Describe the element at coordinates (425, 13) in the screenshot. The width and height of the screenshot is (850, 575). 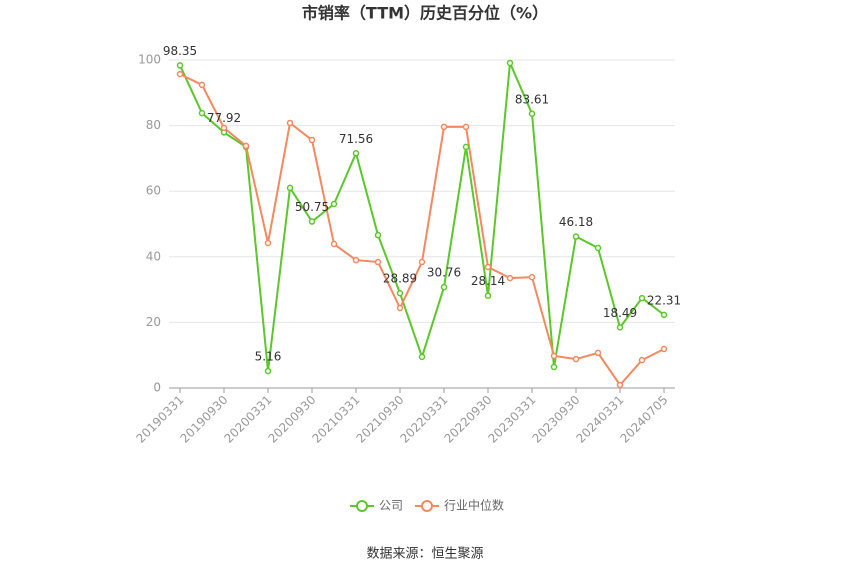
I see `chart-title: 市销率（TTM）历史百分位（%）` at that location.